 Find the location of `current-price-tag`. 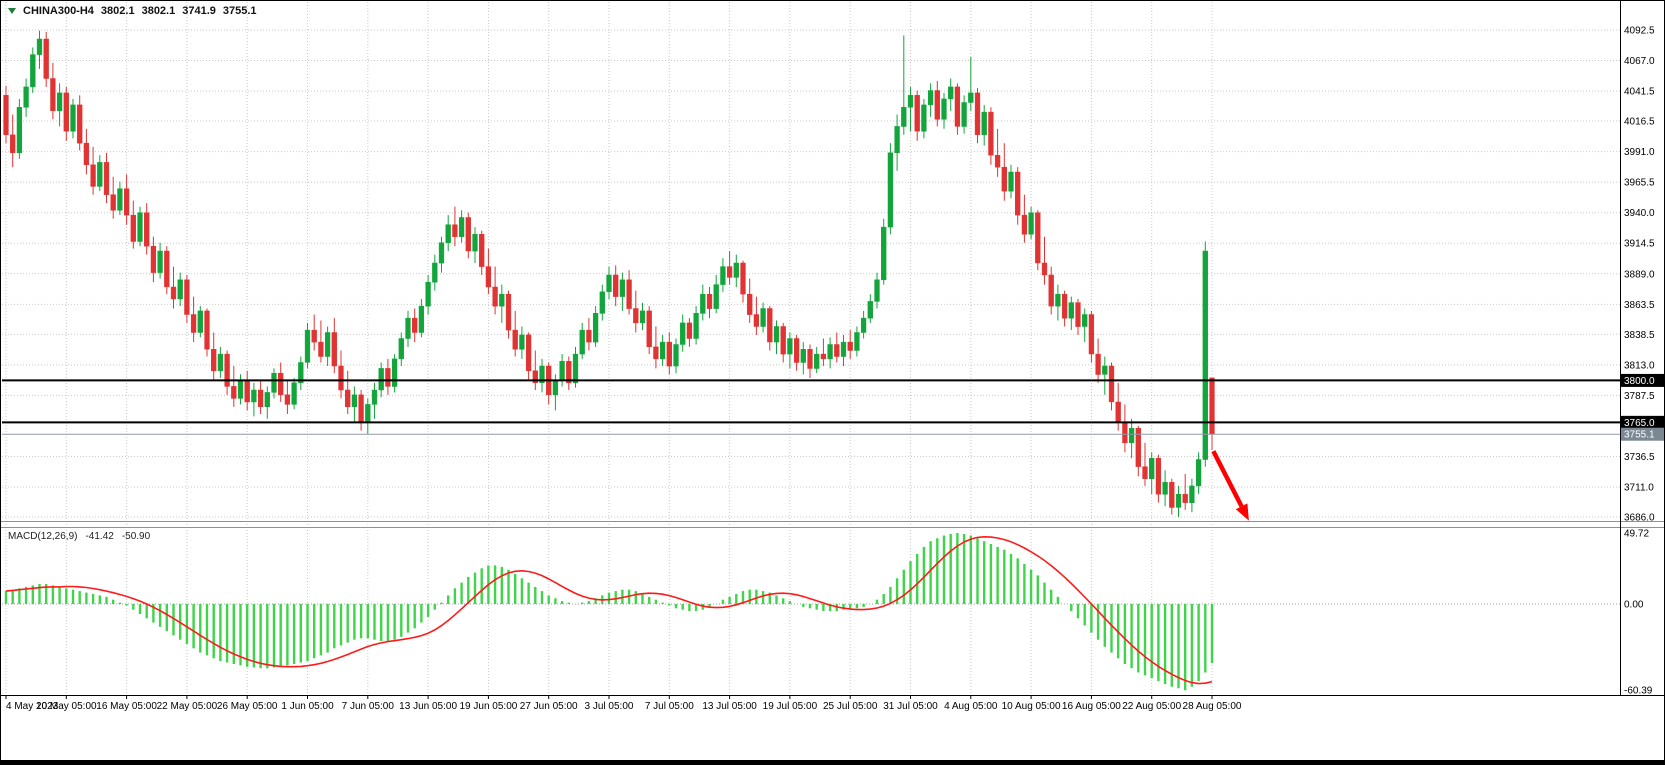

current-price-tag is located at coordinates (1642, 434).